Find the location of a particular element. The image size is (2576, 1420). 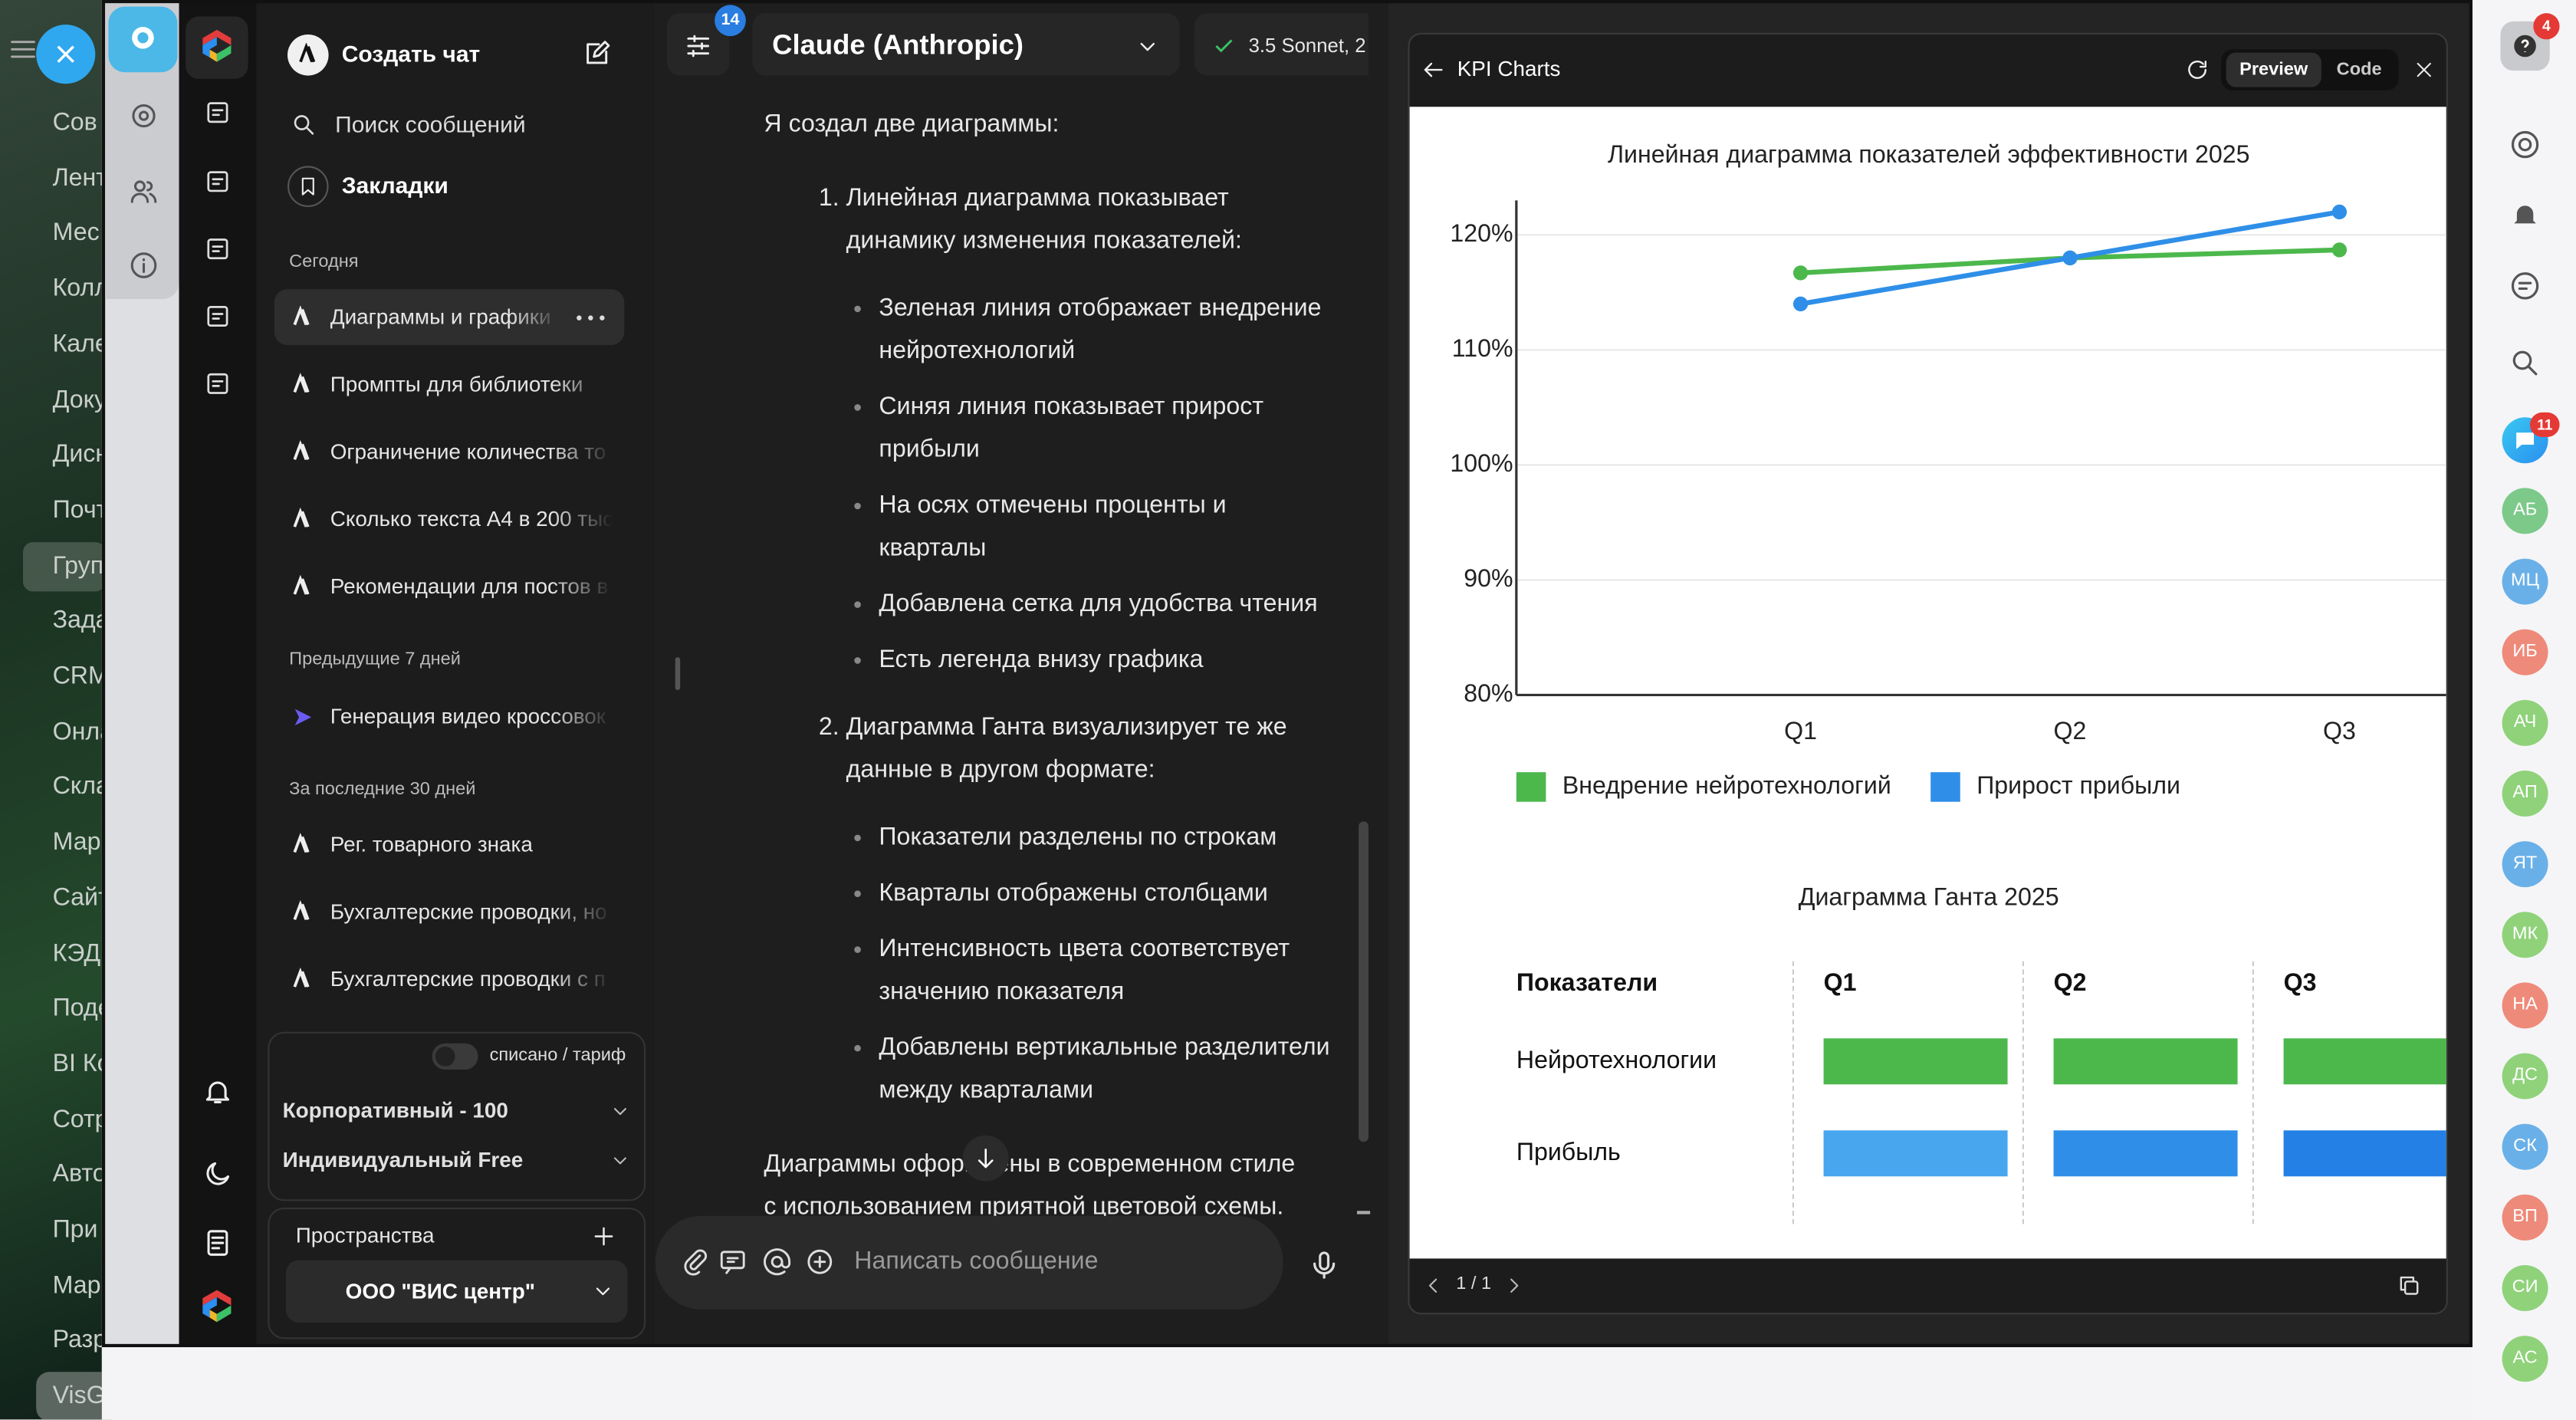

chat-item: Рекомендации для постов в is located at coordinates (470, 586).